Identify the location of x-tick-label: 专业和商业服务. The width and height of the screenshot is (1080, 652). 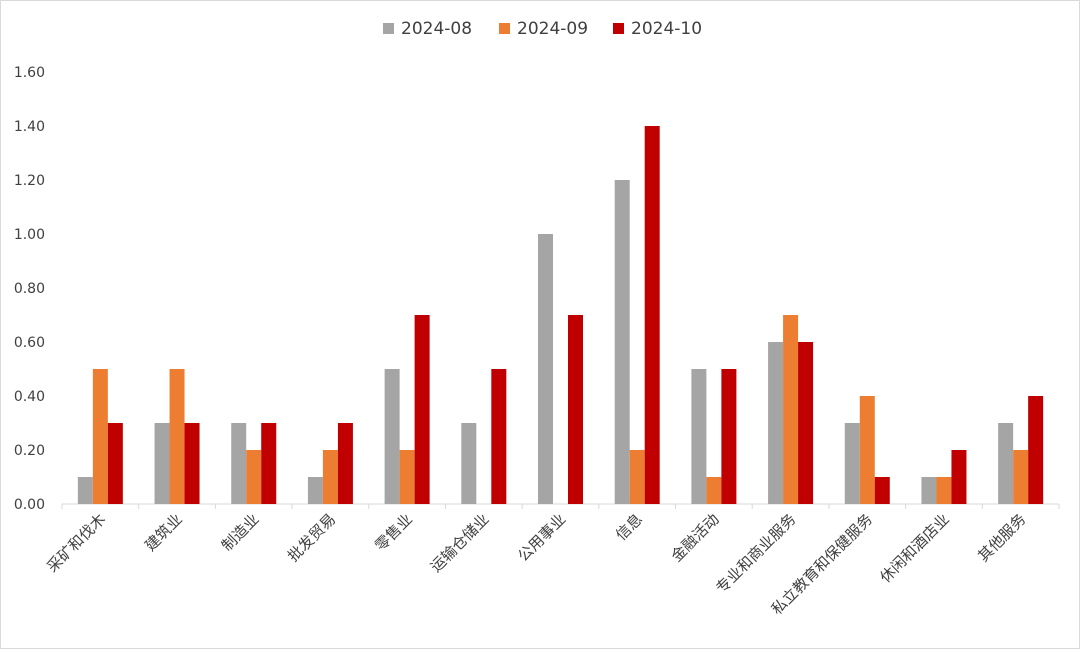
(755, 553).